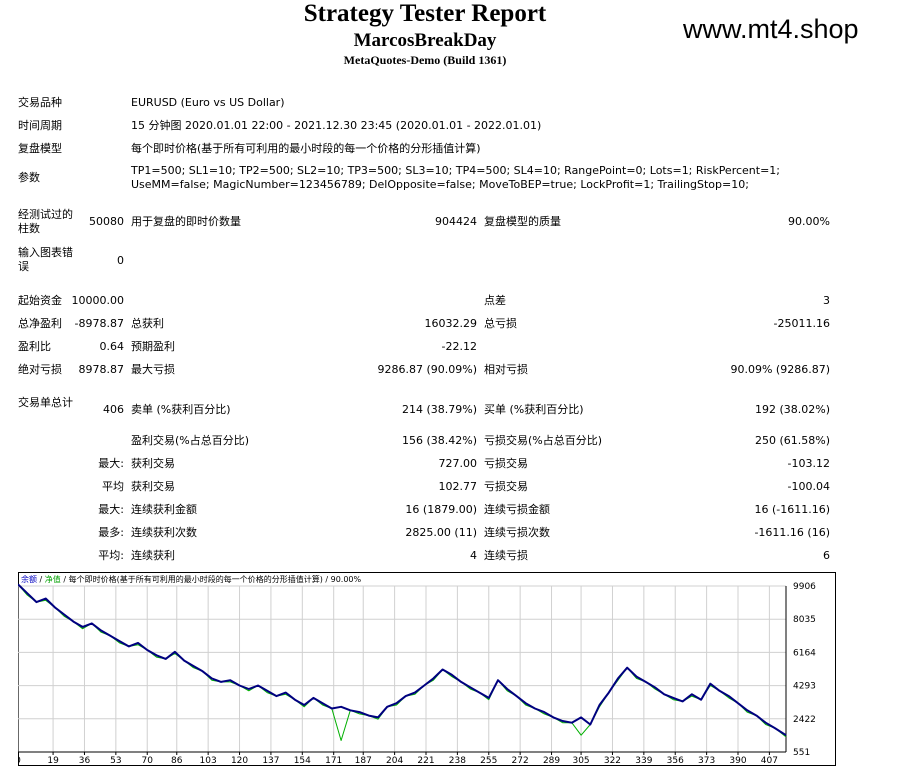  Describe the element at coordinates (522, 221) in the screenshot. I see `quality-label: 复盘模型的质量` at that location.